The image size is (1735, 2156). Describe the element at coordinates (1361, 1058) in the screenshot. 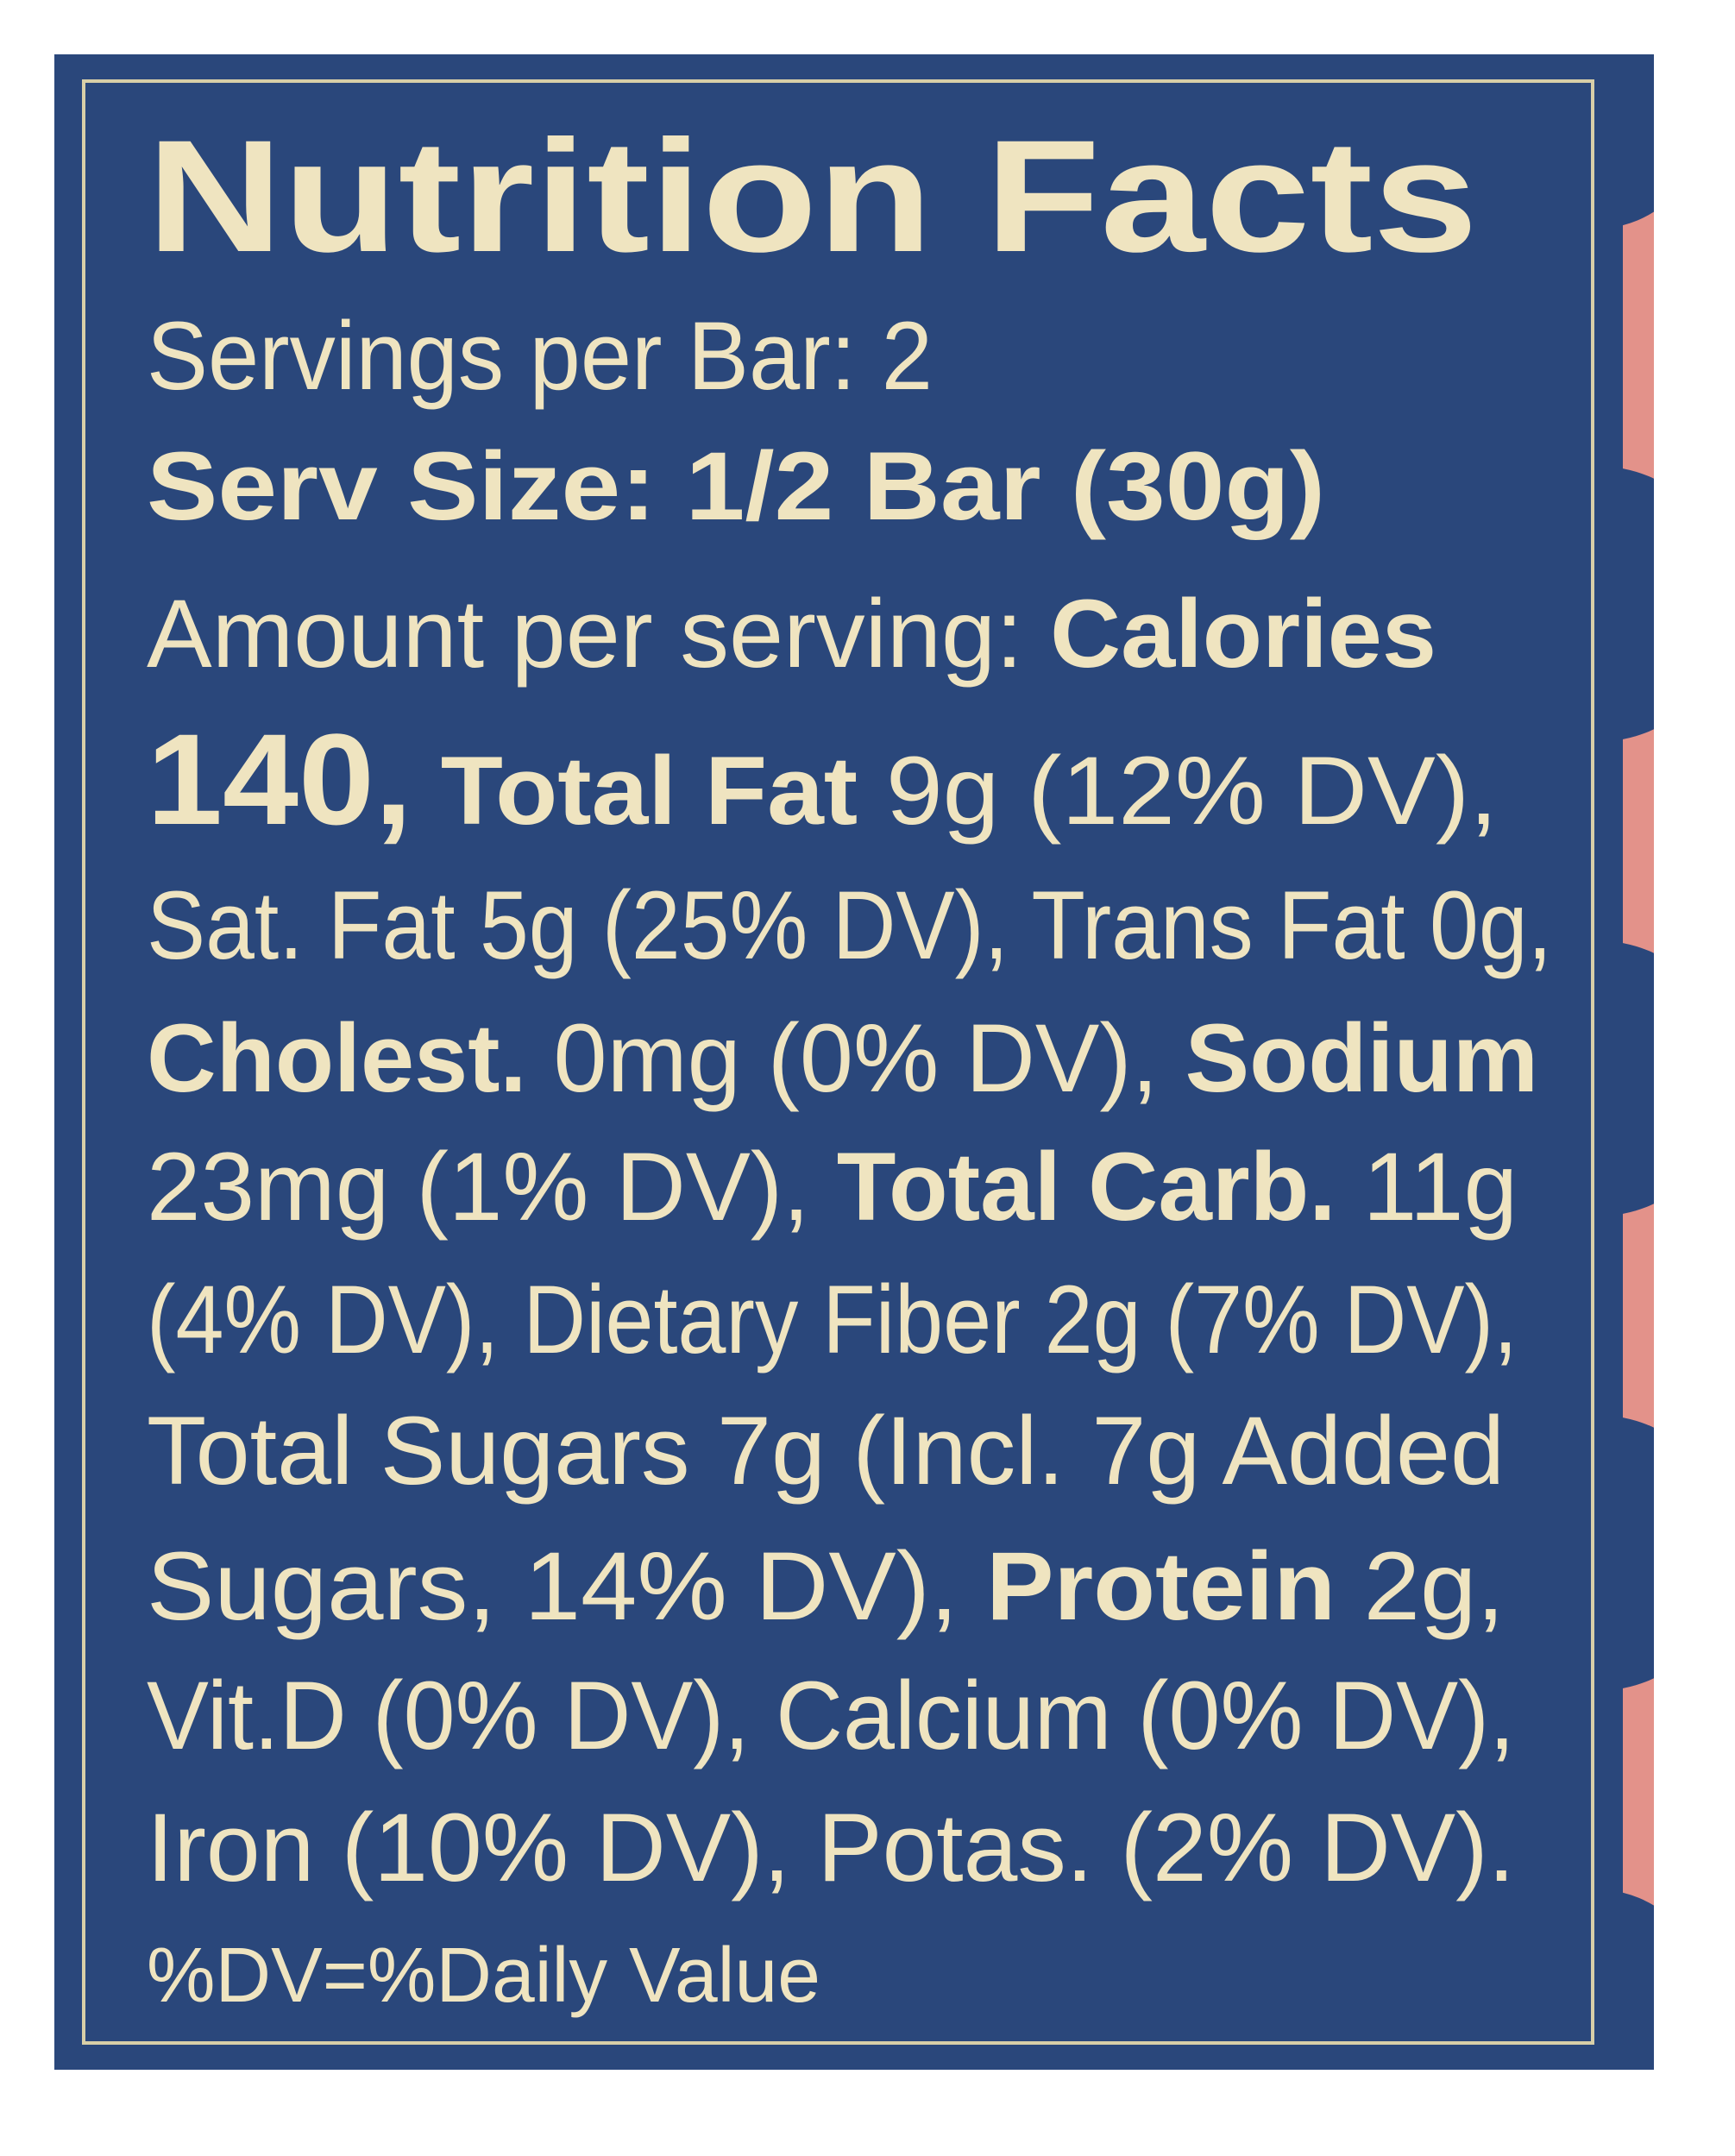

I see `text-segment: Sodium` at that location.